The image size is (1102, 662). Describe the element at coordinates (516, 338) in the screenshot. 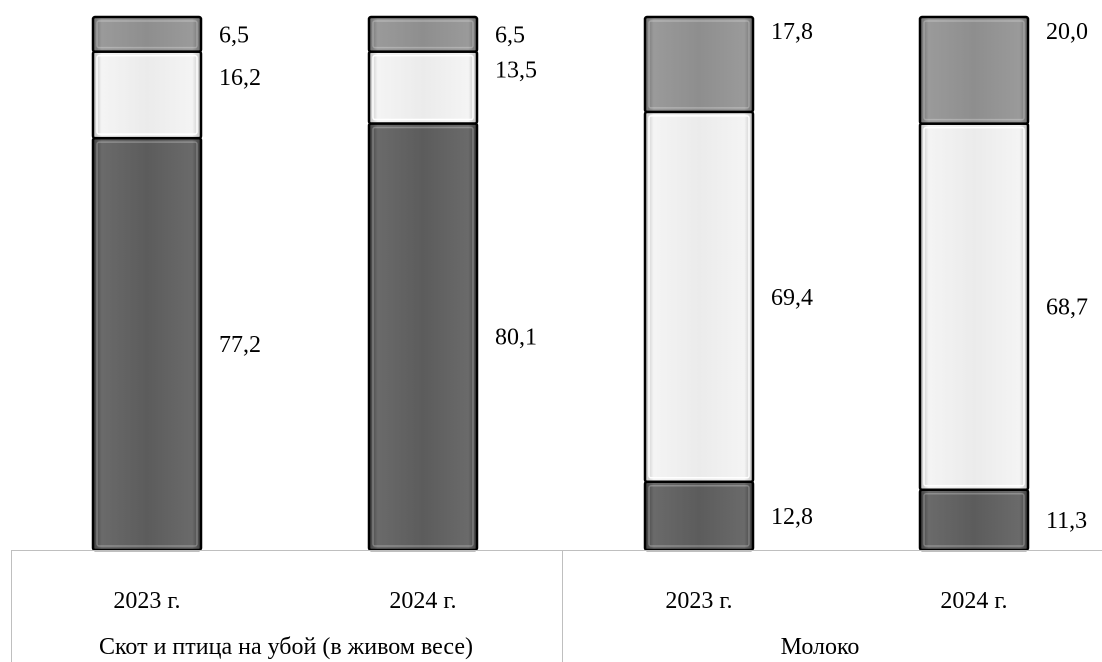

I see `value-label: 80,1` at that location.